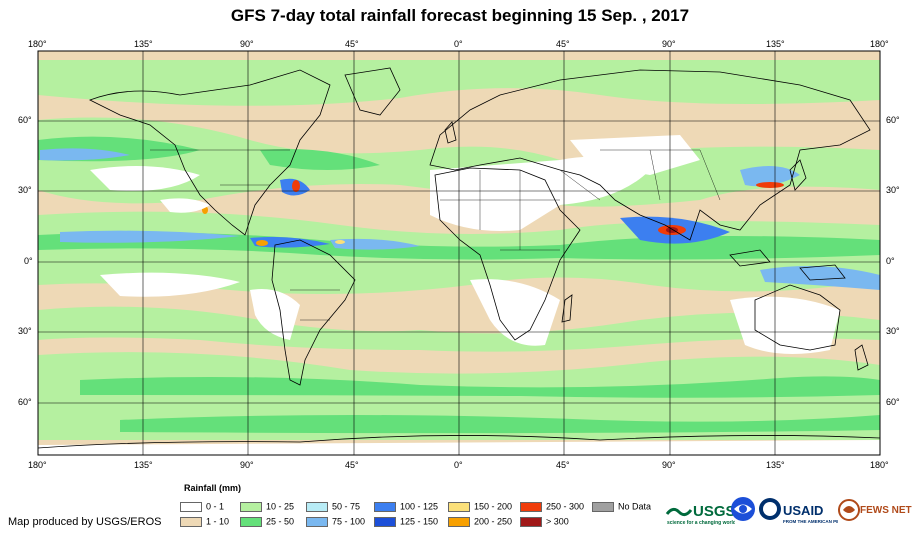 This screenshot has width=920, height=539. I want to click on left-lat-label: 0°, so click(28, 261).